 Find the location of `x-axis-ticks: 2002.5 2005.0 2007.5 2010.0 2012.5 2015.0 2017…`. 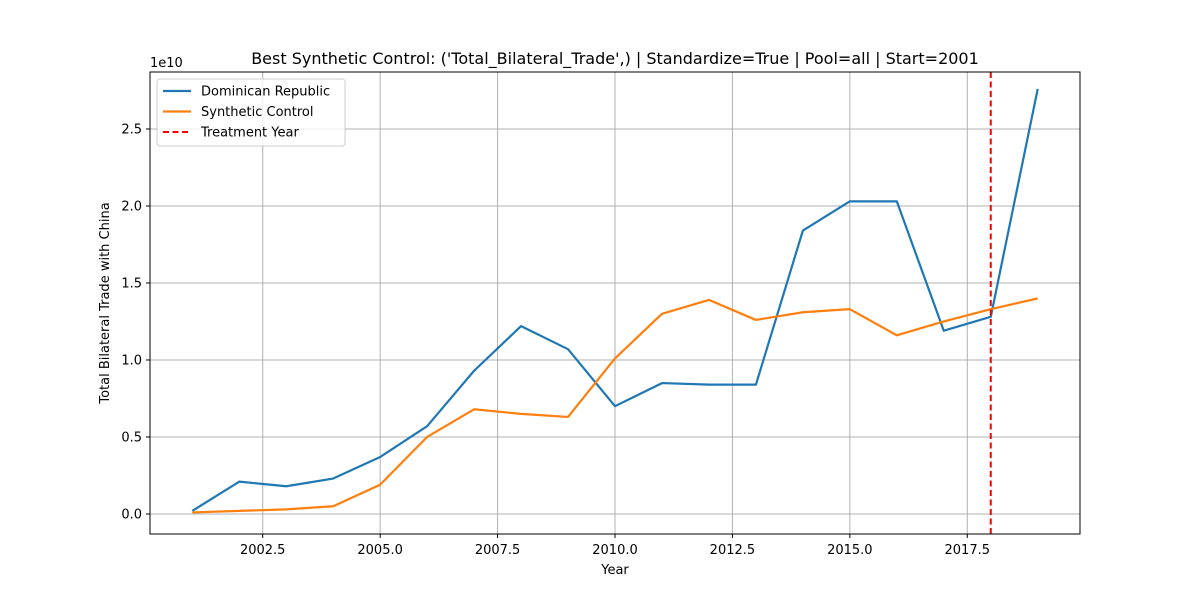

x-axis-ticks: 2002.5 2005.0 2007.5 2010.0 2012.5 2015.0 2017… is located at coordinates (615, 546).